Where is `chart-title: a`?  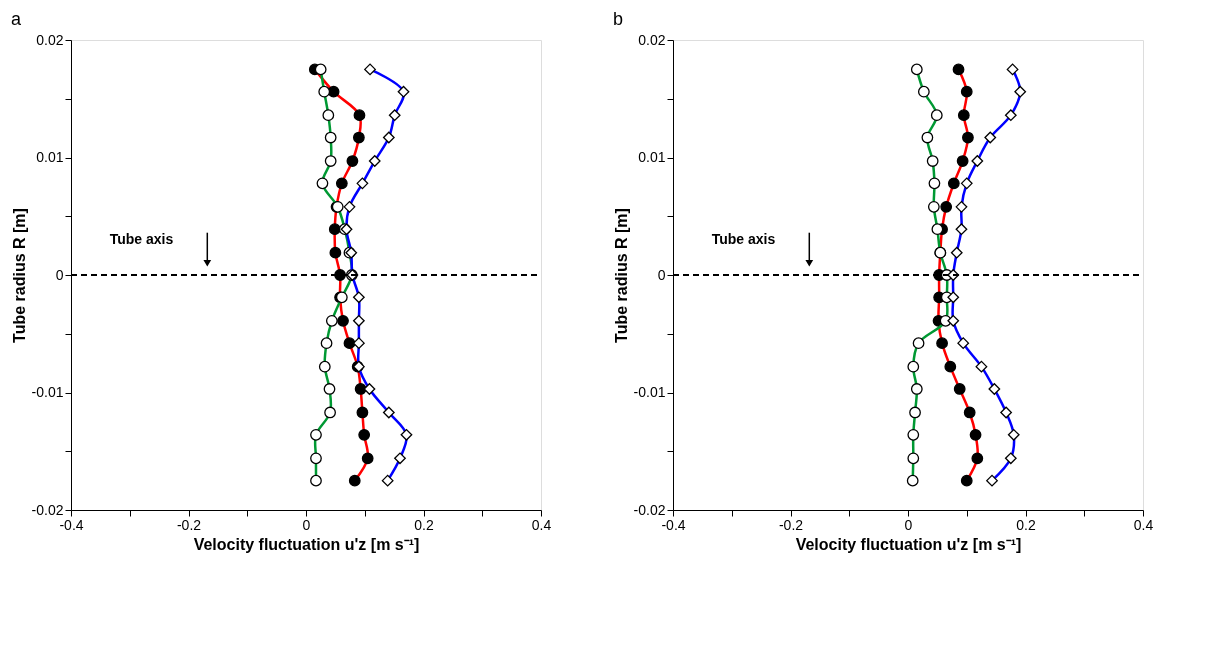
chart-title: a is located at coordinates (17, 19).